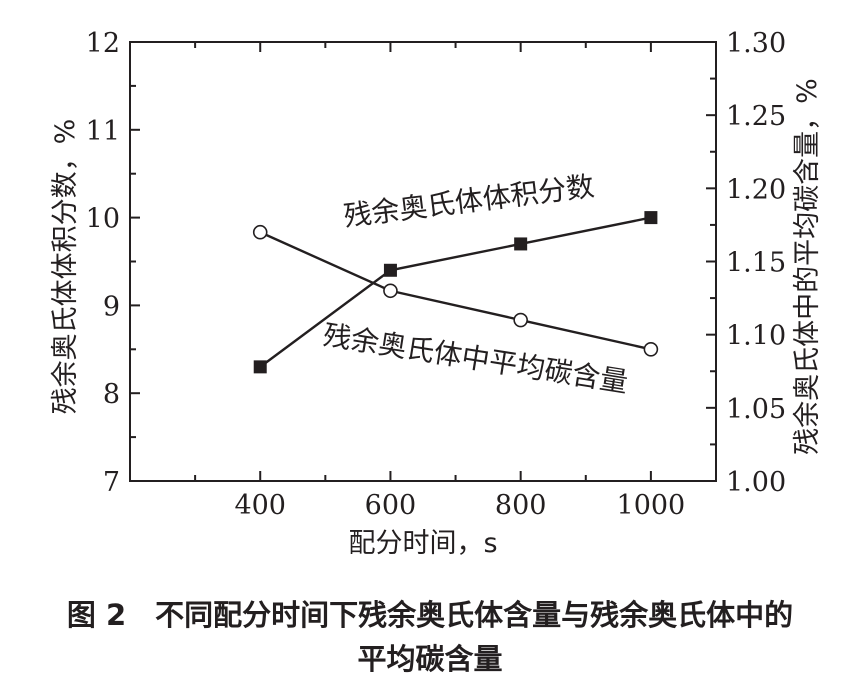  What do you see at coordinates (756, 409) in the screenshot?
I see `y-right-tick-label: 1.05` at bounding box center [756, 409].